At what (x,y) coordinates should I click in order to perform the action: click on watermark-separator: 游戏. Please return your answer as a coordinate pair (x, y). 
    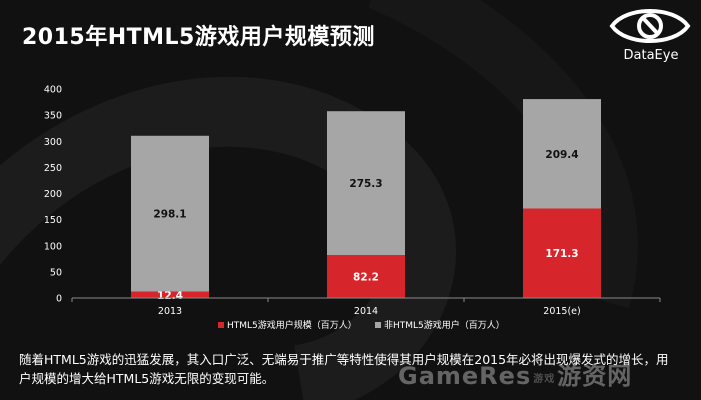
    Looking at the image, I should click on (544, 379).